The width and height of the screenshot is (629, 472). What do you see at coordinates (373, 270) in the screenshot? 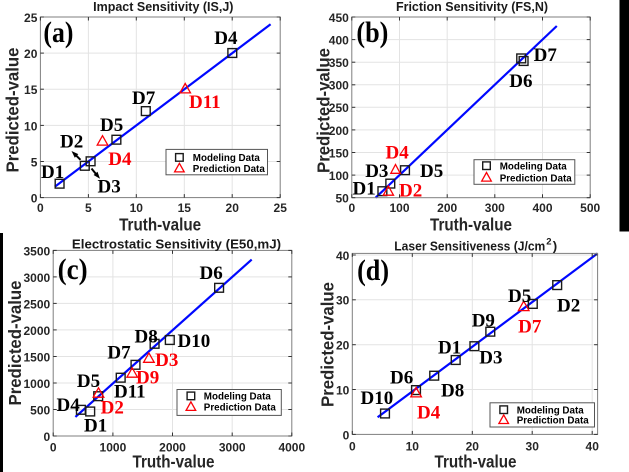
I see `svg-text: (d)` at bounding box center [373, 270].